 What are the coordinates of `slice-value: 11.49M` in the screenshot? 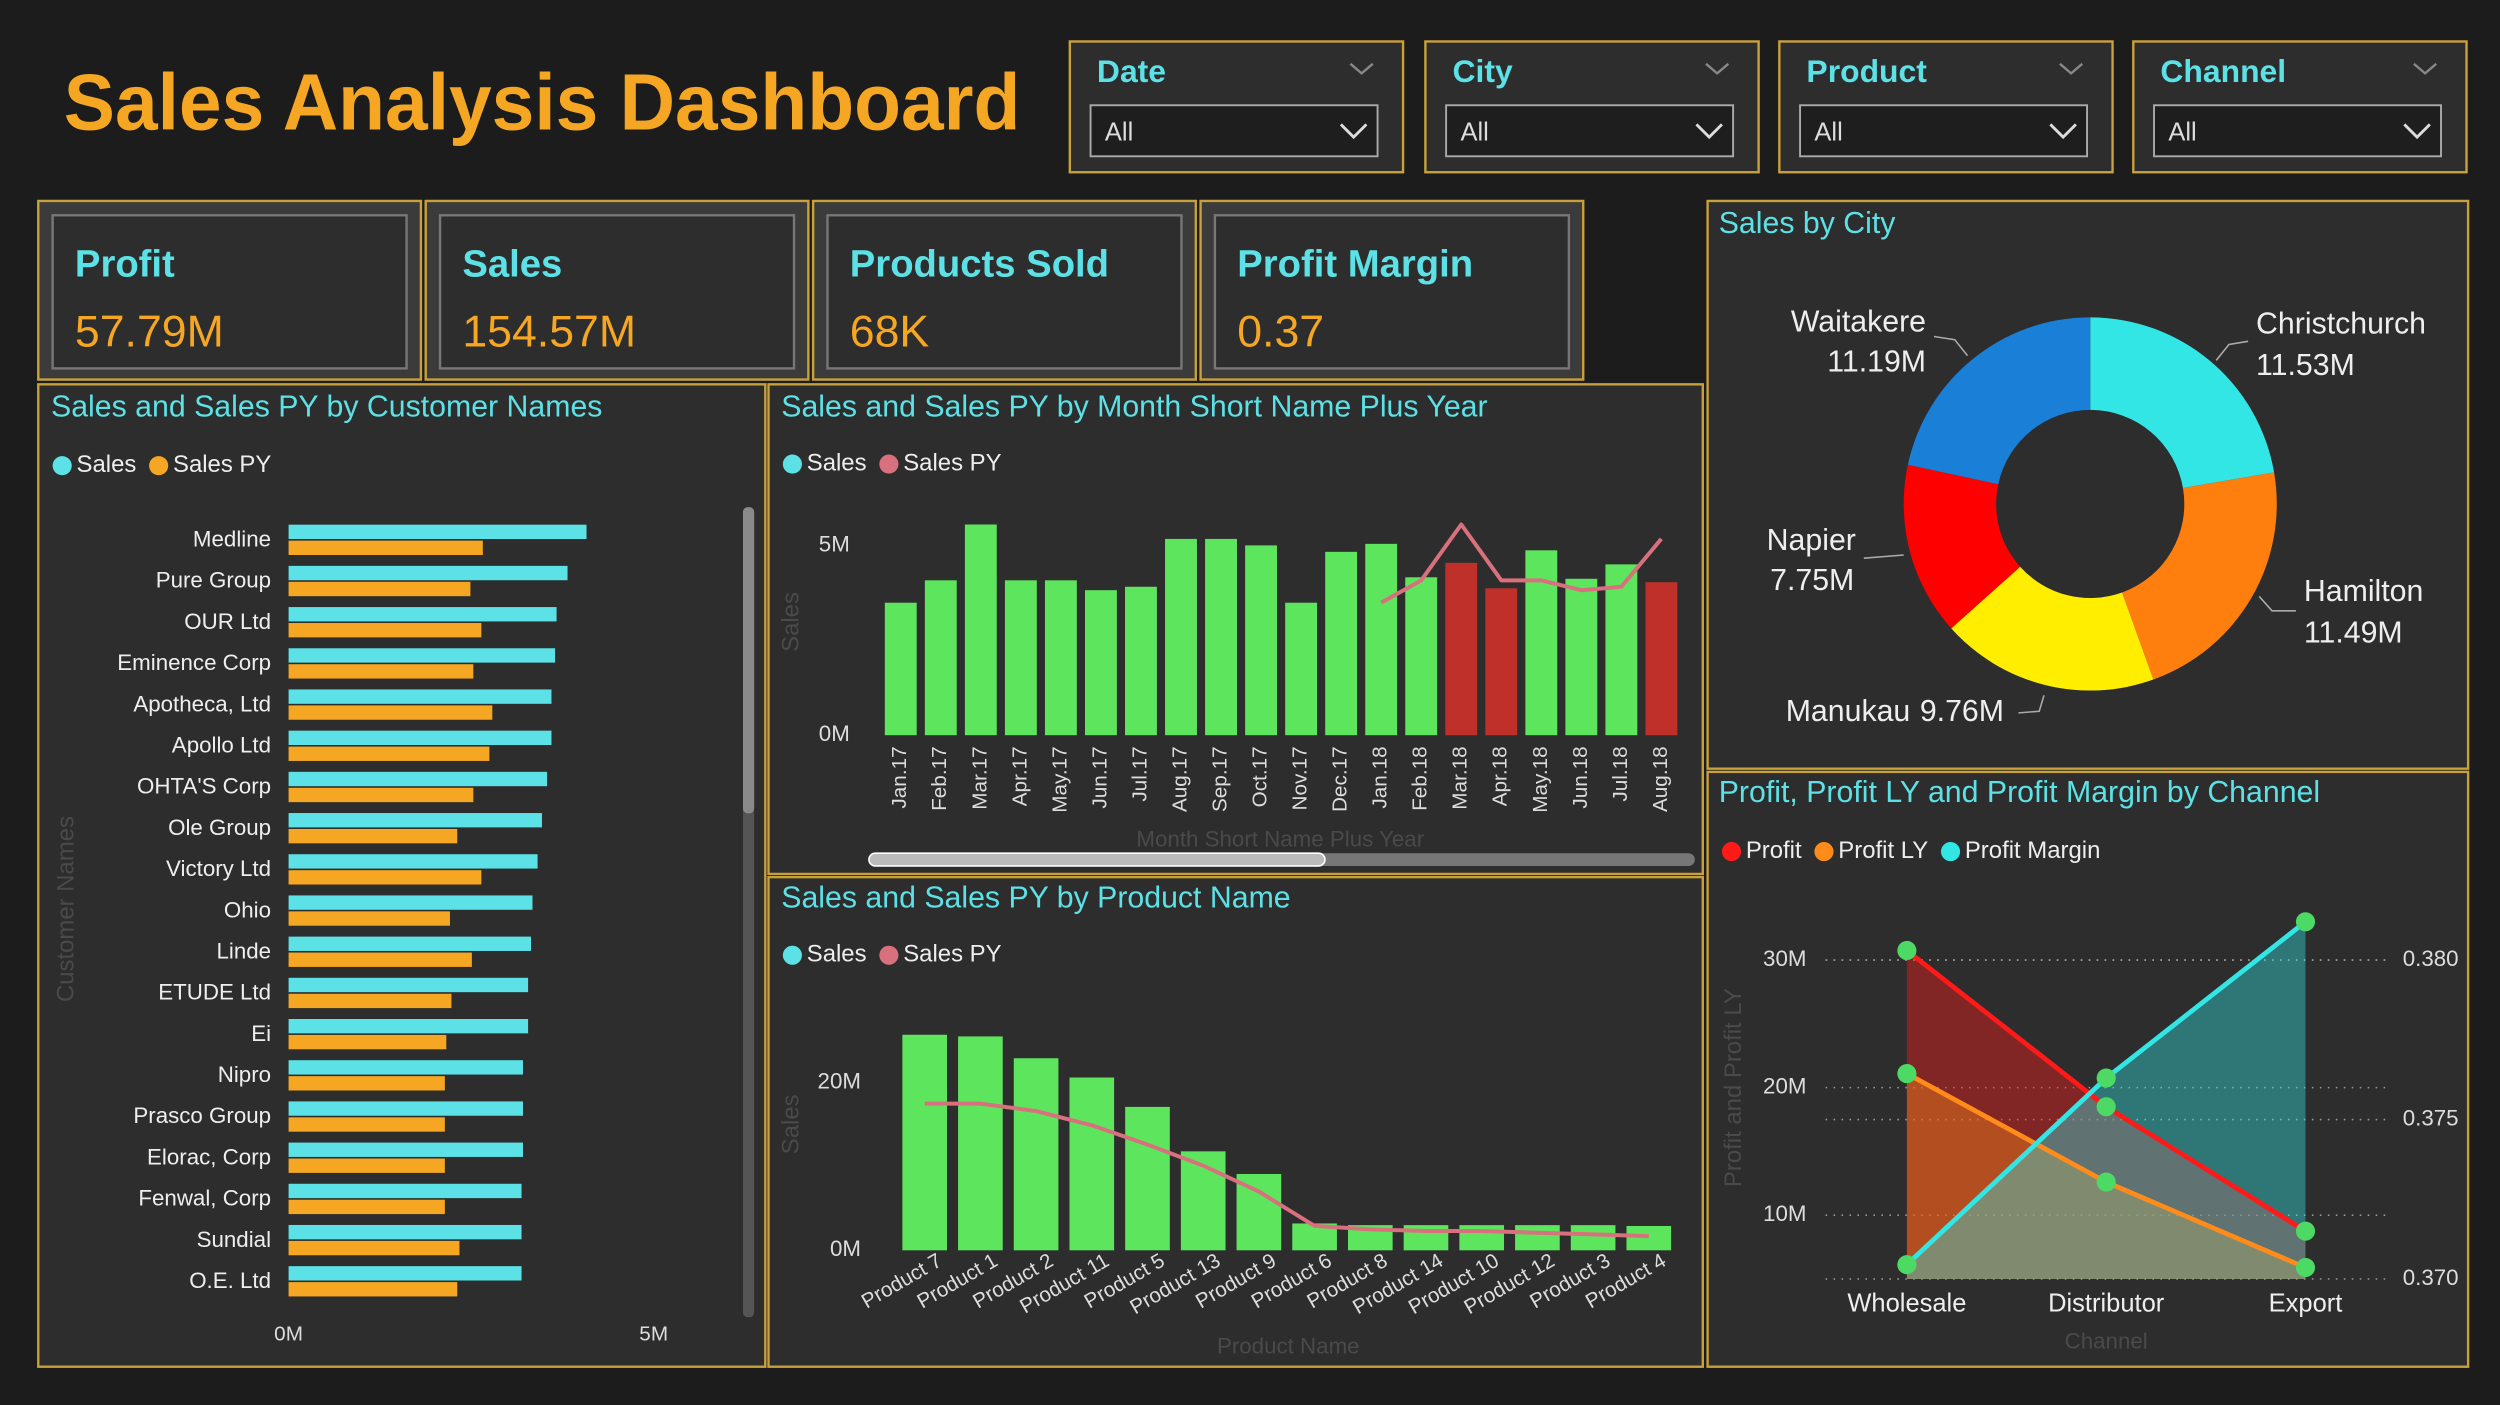 It's located at (2353, 633).